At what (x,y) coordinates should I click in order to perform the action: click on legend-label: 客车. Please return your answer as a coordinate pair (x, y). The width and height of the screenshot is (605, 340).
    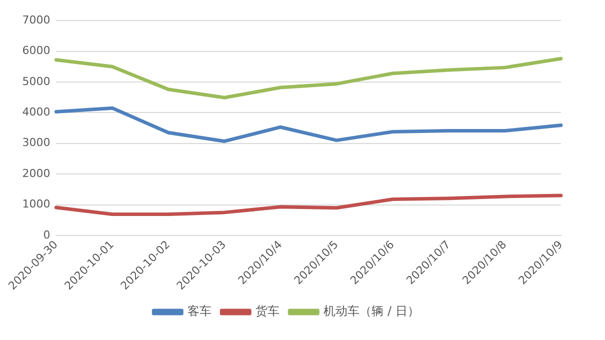
    Looking at the image, I should click on (200, 311).